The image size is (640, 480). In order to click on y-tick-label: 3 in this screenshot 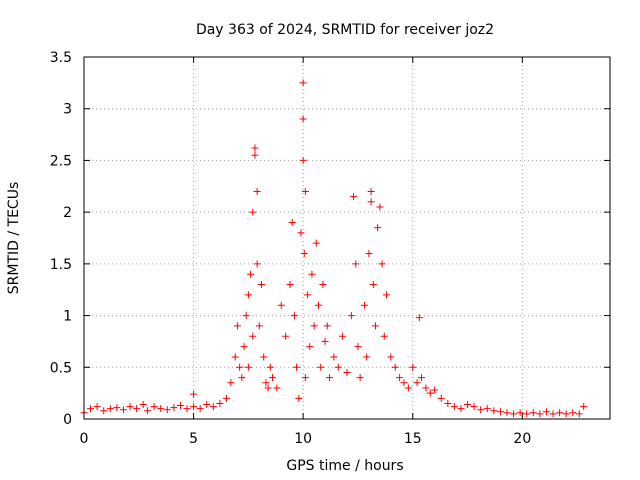, I will do `click(67, 110)`.